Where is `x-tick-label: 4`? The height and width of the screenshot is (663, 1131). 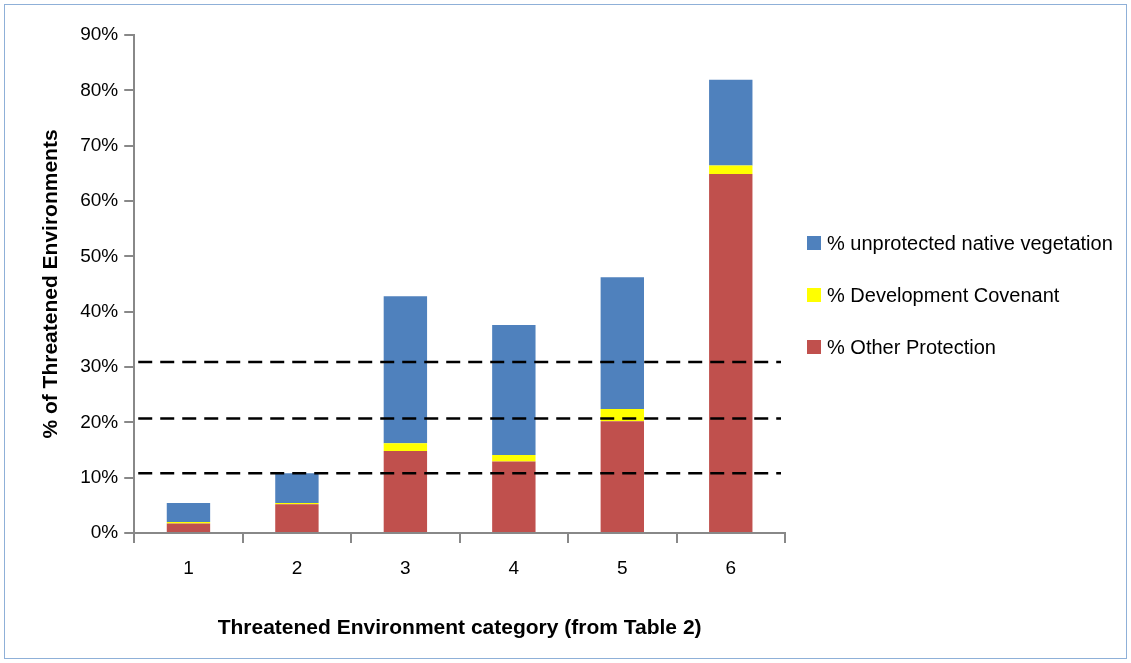
x-tick-label: 4 is located at coordinates (514, 567).